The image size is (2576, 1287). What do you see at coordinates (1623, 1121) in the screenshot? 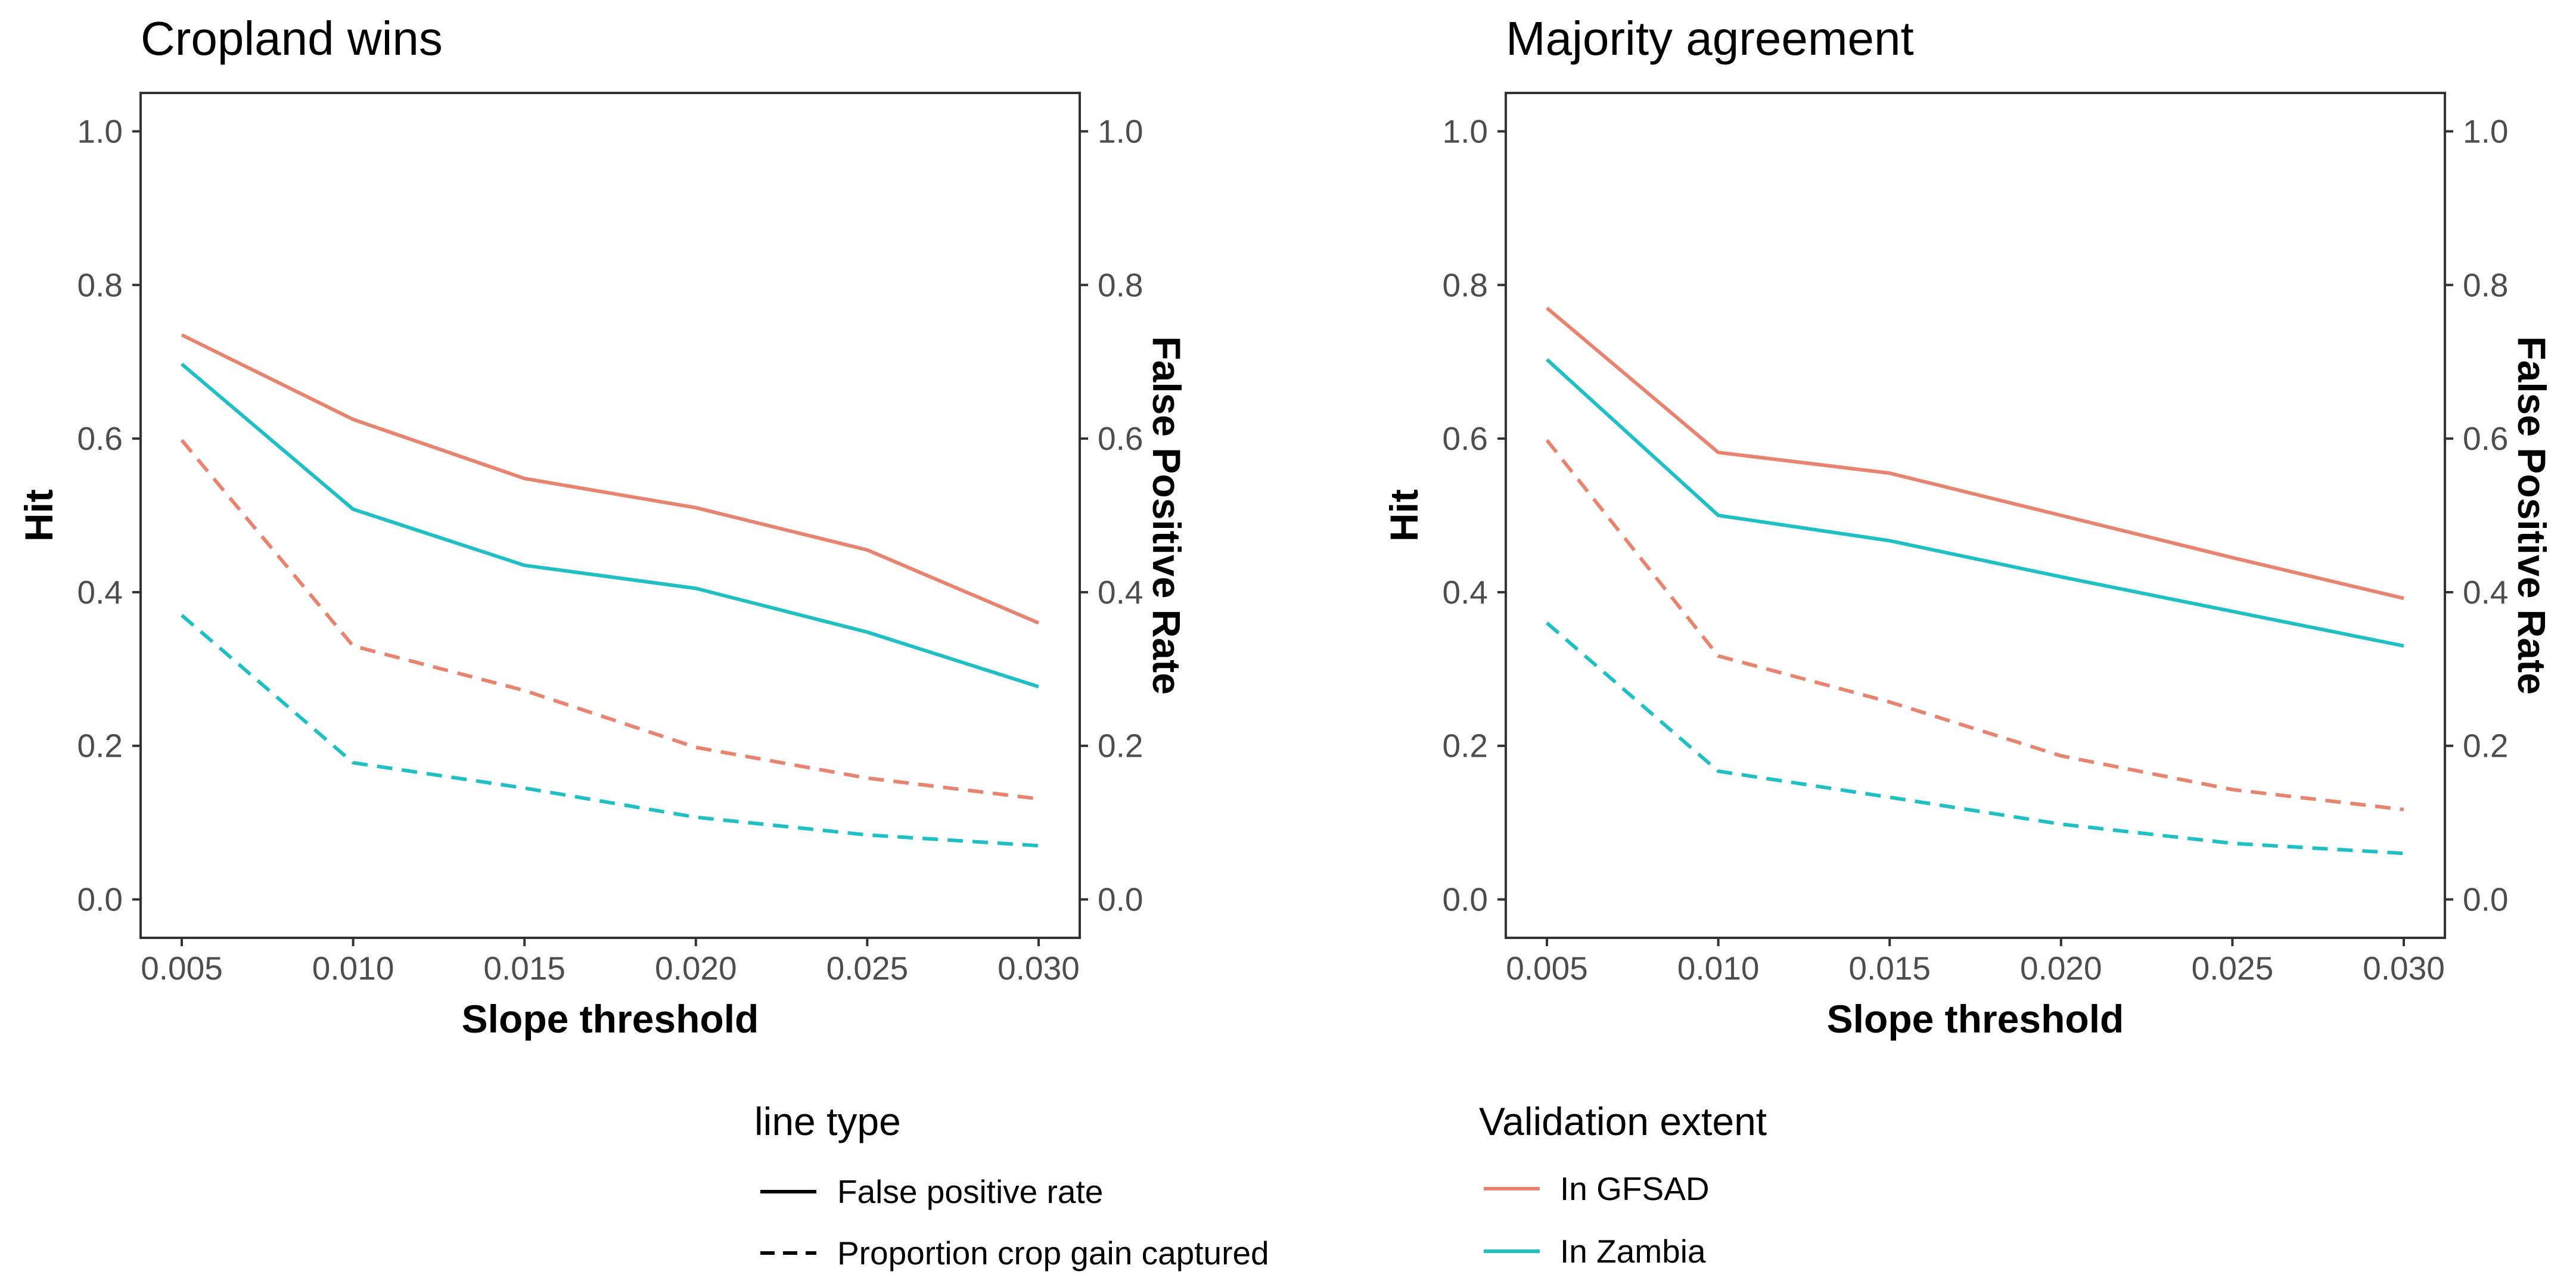
I see `legend-title: Validation extent` at bounding box center [1623, 1121].